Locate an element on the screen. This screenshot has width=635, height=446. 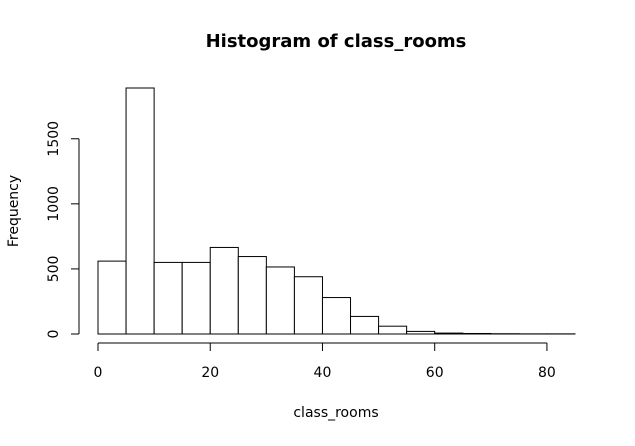
y-tick-label-3: 1500 is located at coordinates (54, 139).